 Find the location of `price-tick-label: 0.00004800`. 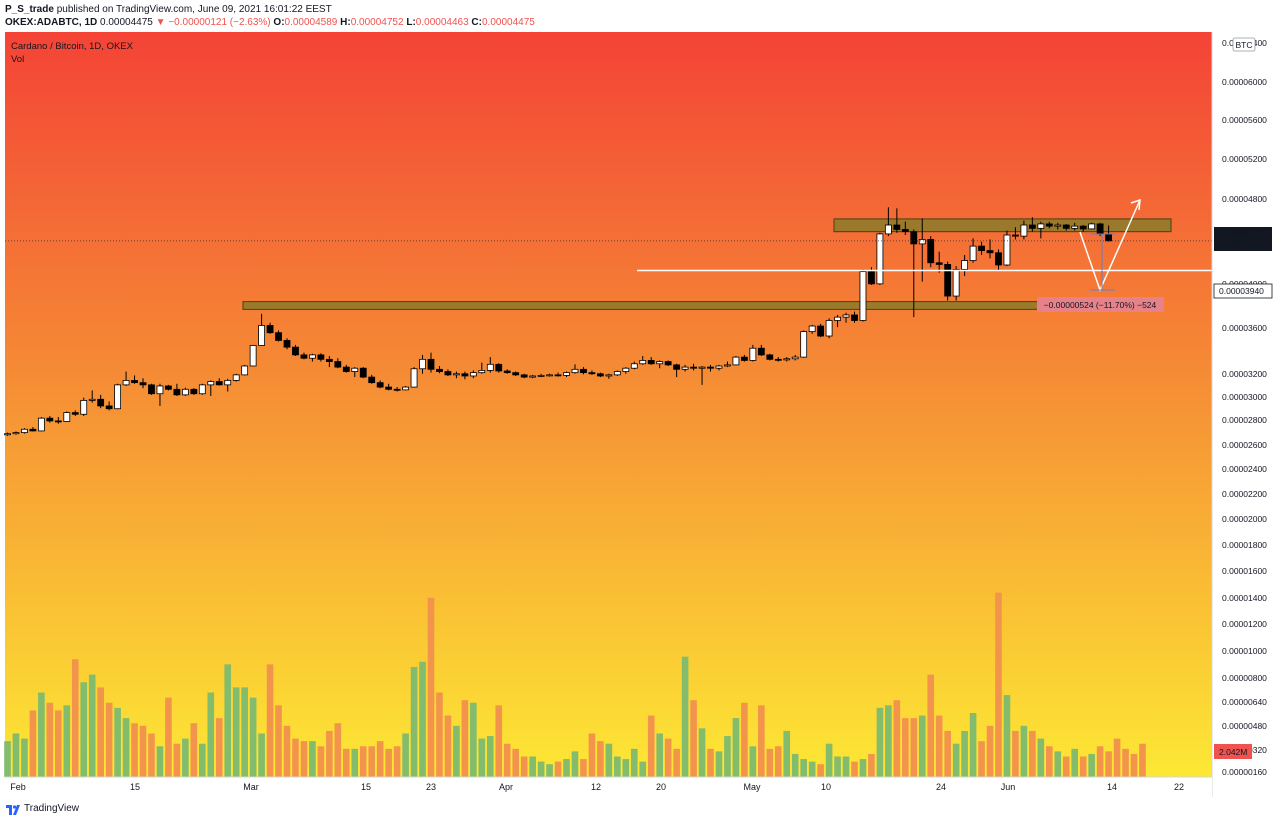

price-tick-label: 0.00004800 is located at coordinates (1244, 199).